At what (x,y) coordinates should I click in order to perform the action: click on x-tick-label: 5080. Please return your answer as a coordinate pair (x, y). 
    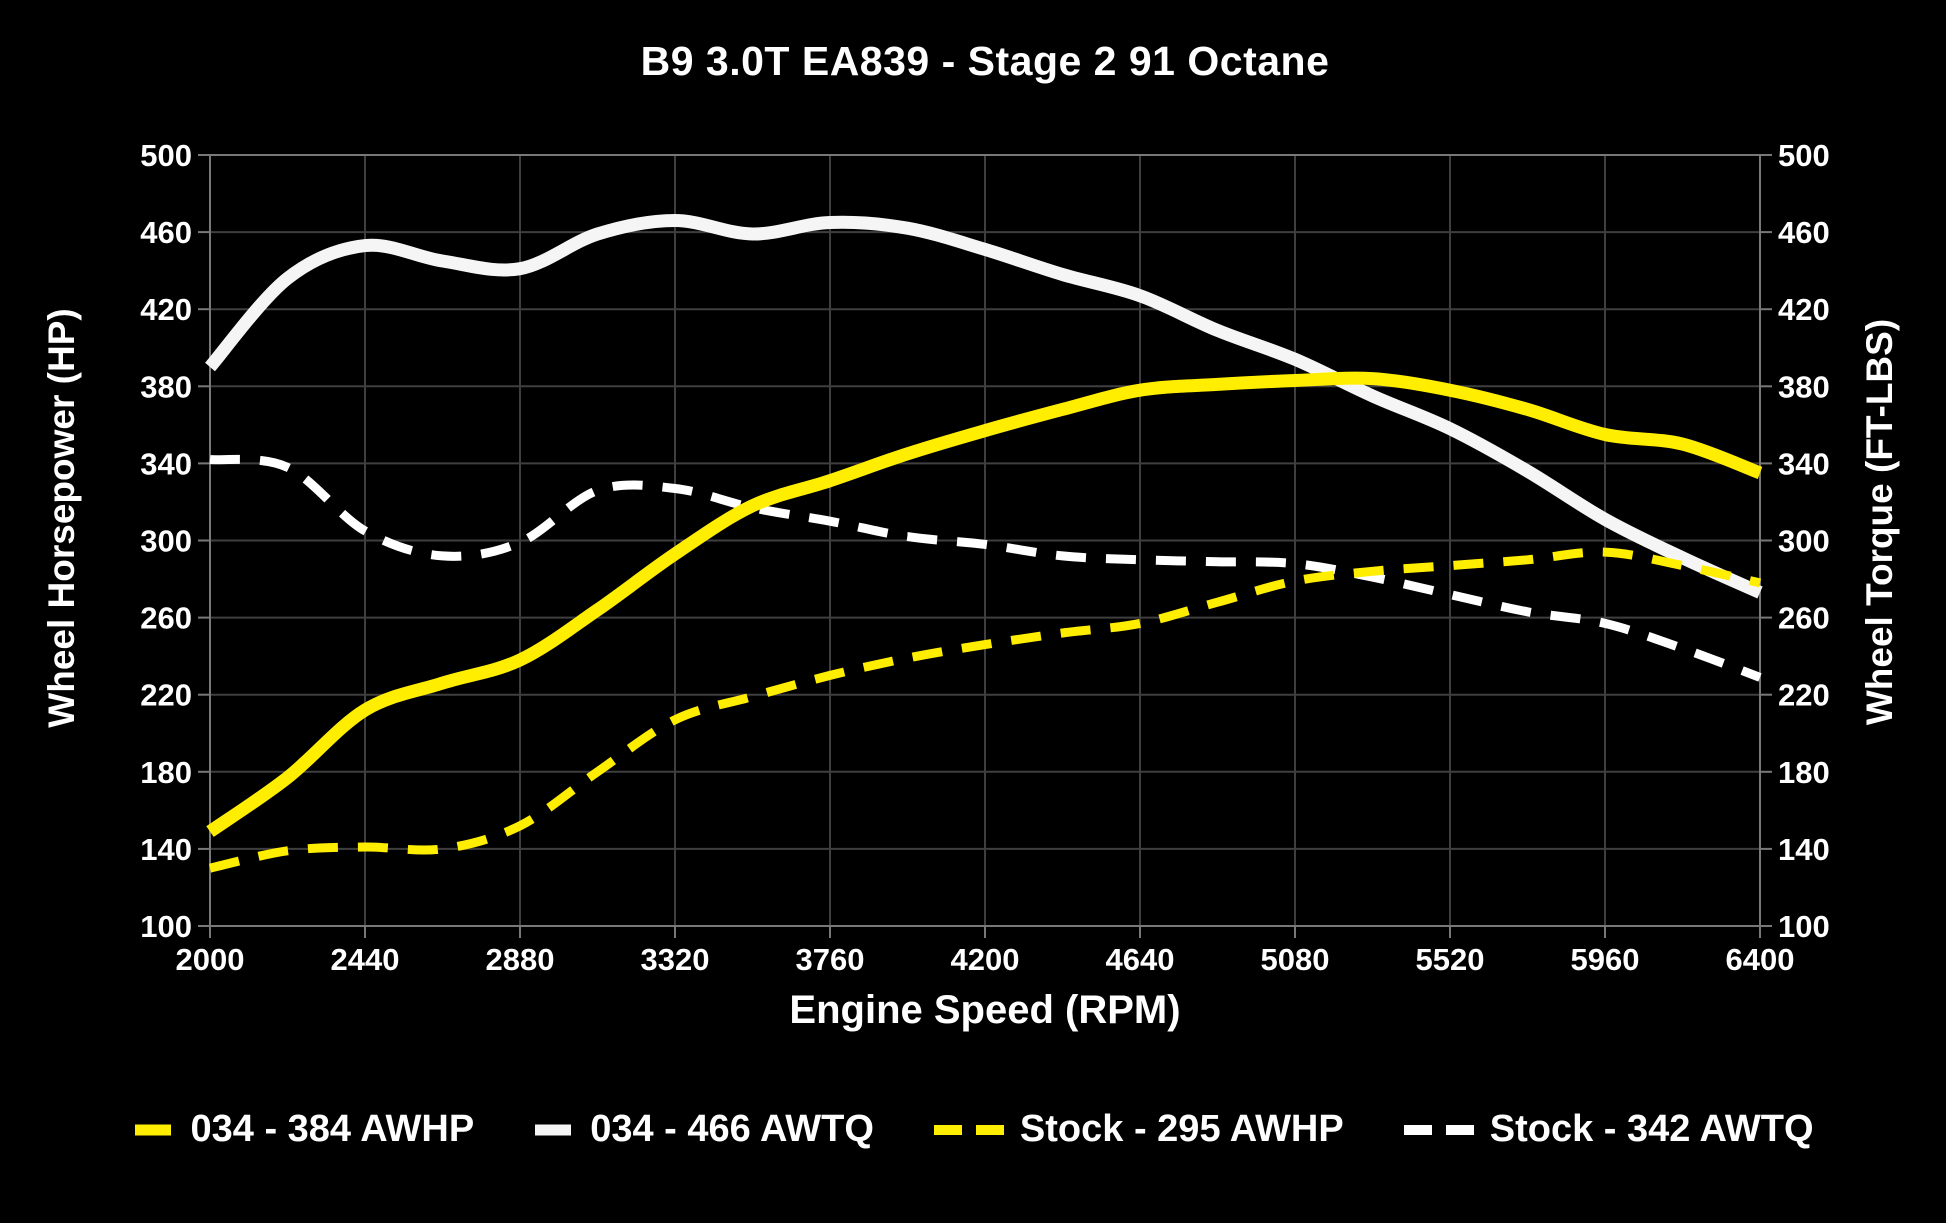
    Looking at the image, I should click on (1295, 959).